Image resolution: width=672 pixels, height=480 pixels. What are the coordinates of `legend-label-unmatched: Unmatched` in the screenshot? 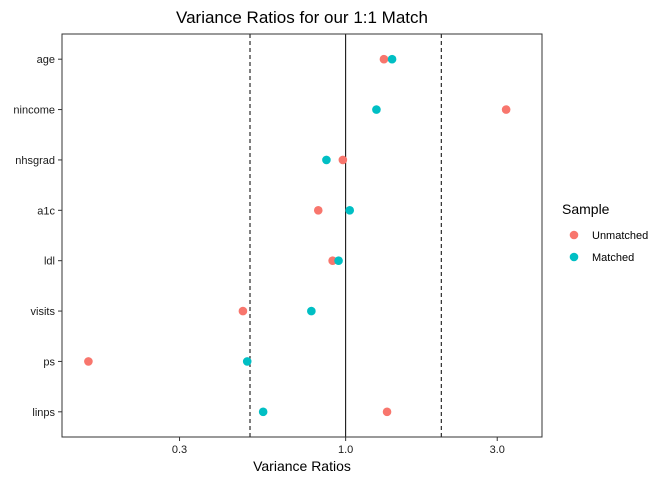 It's located at (620, 236).